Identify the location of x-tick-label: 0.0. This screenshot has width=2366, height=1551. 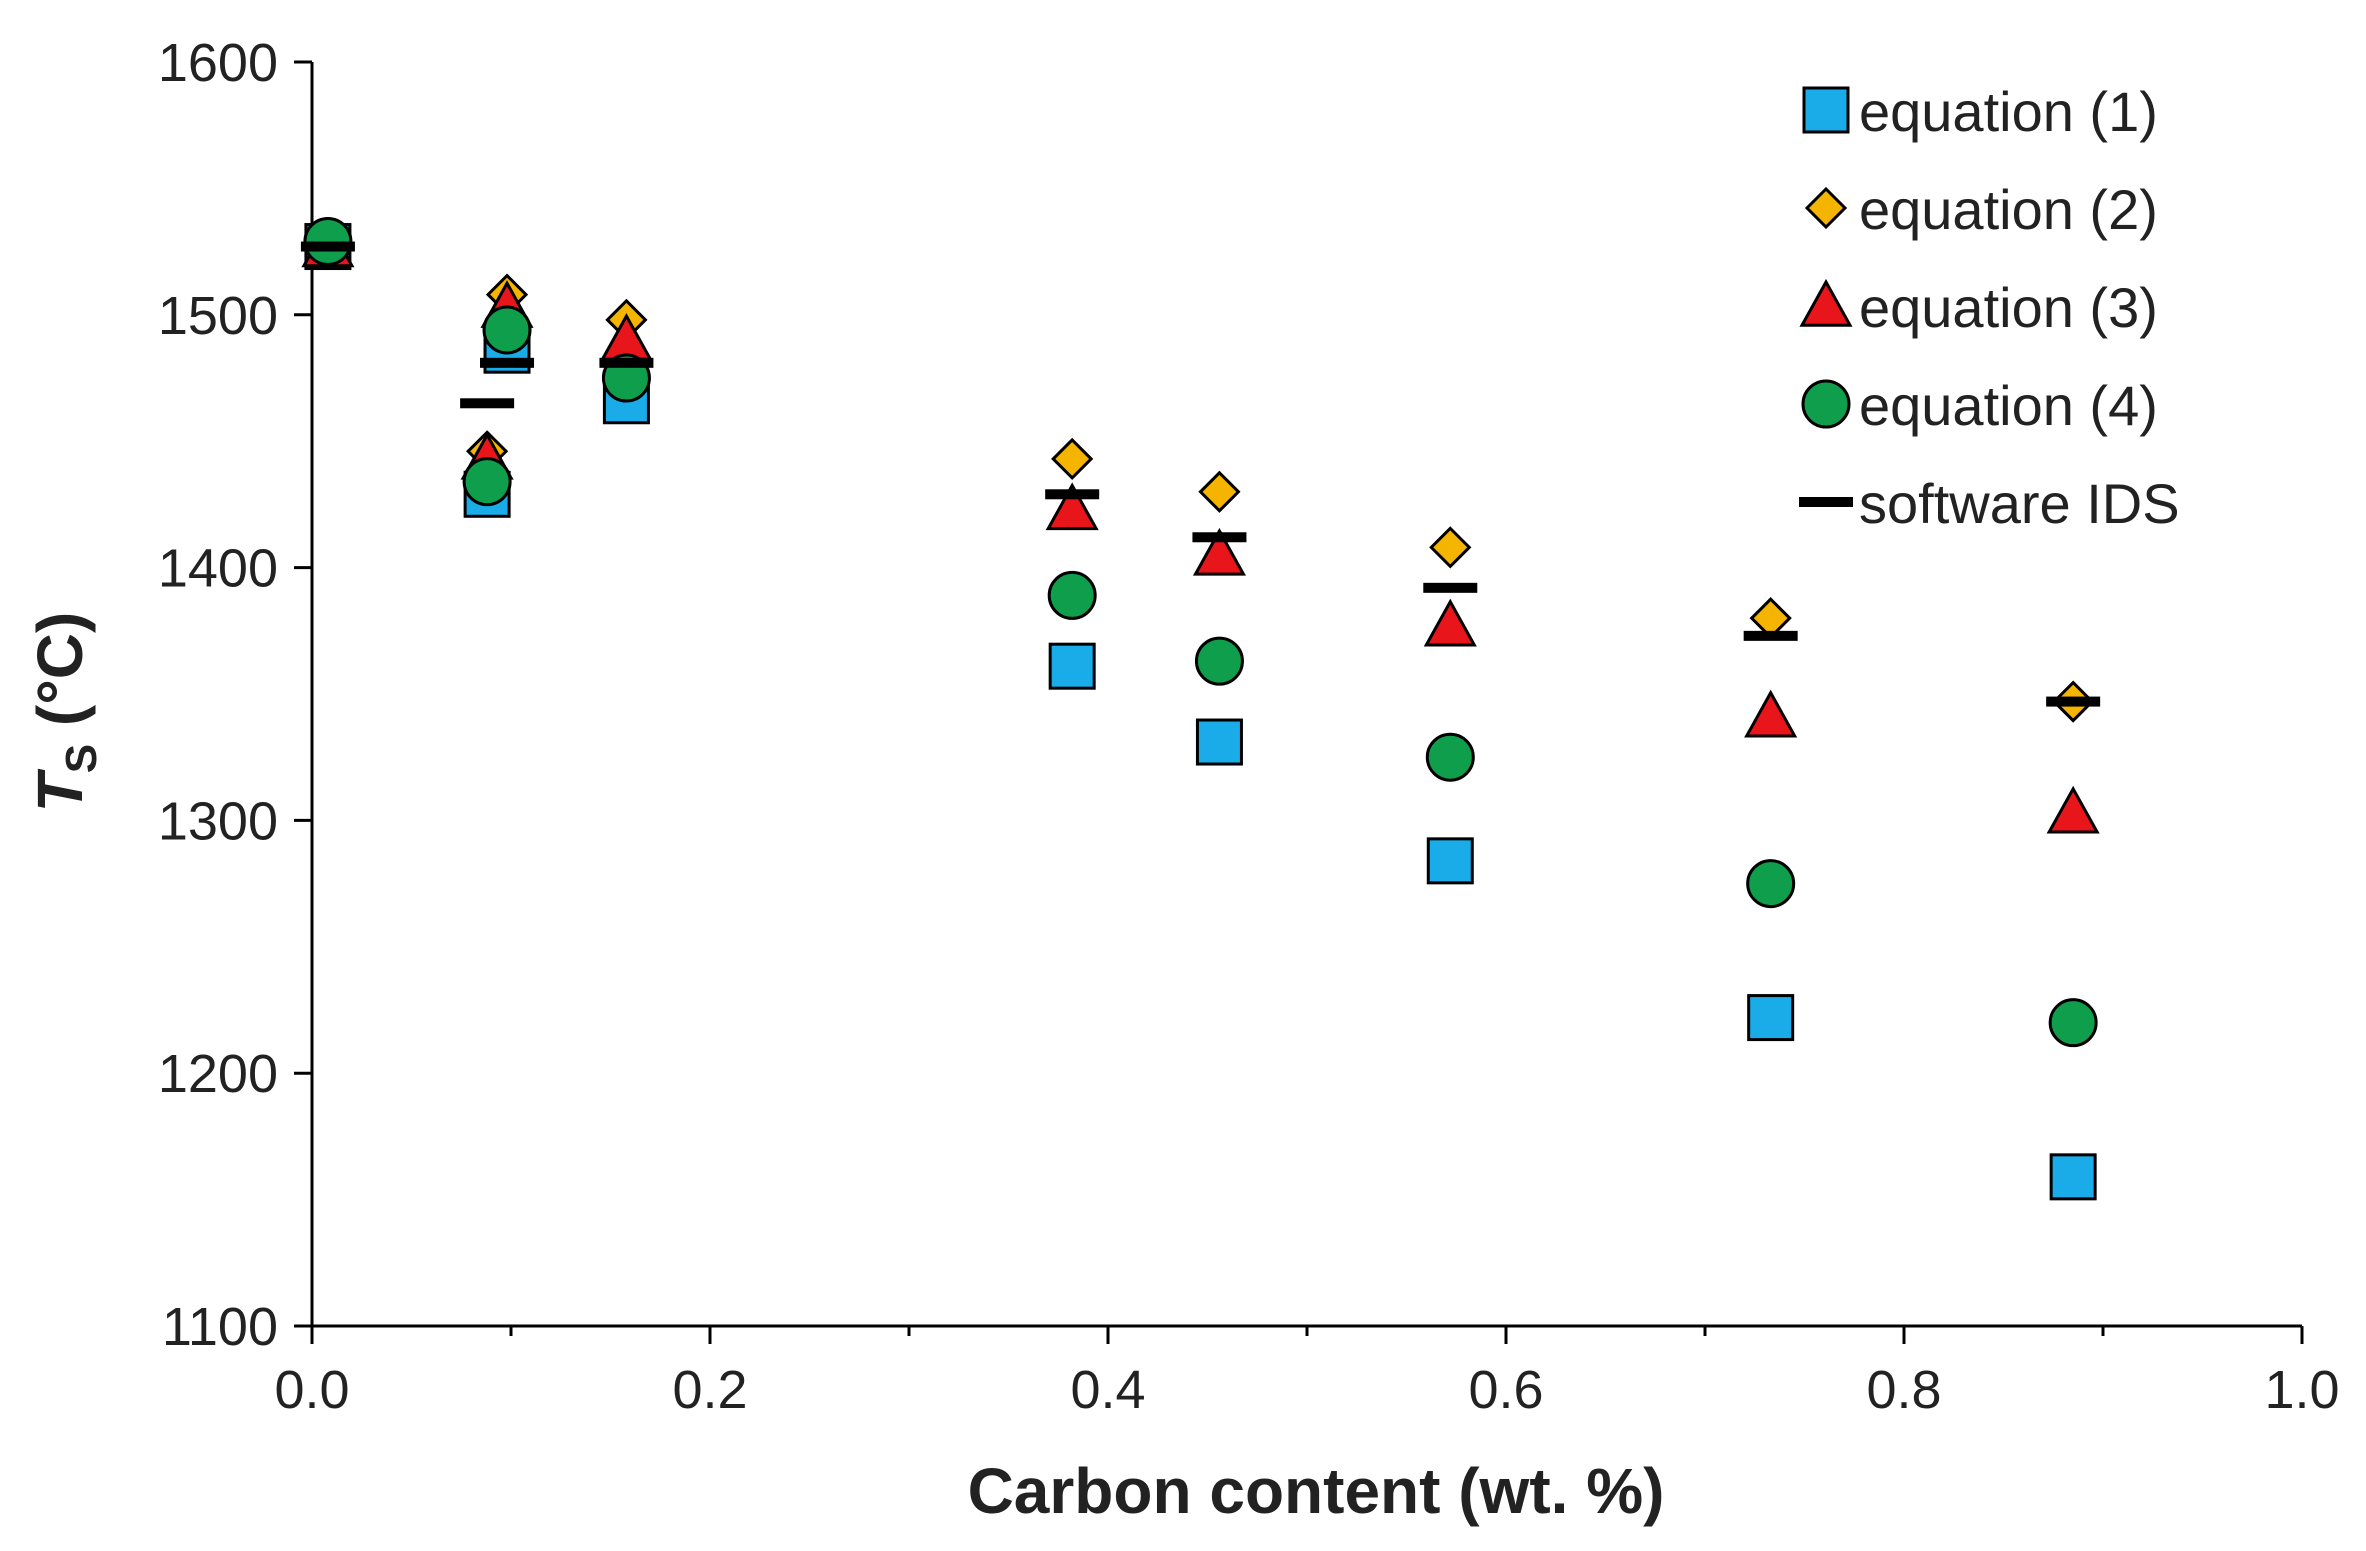
(311, 1390).